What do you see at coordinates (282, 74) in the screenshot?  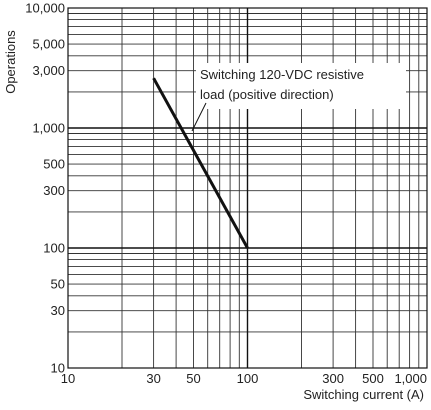 I see `annotation-line-1: Switching 120-VDC resistive` at bounding box center [282, 74].